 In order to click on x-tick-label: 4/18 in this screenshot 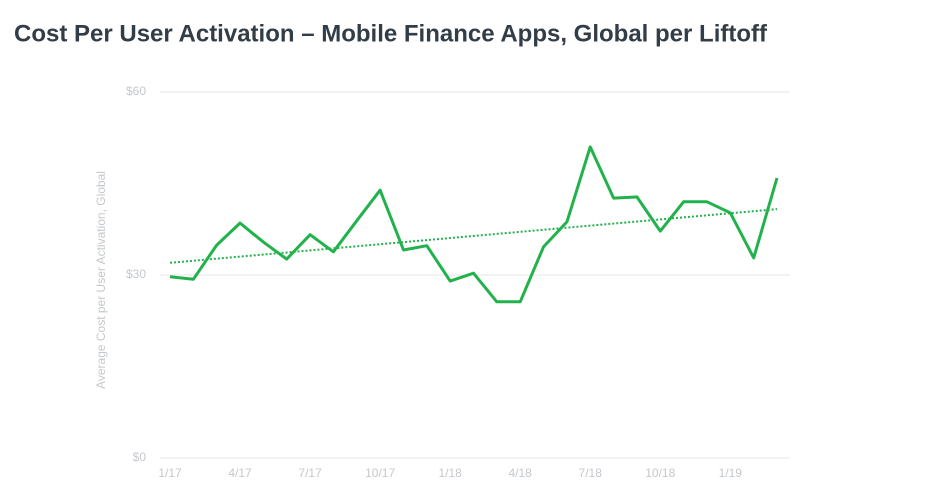, I will do `click(521, 473)`.